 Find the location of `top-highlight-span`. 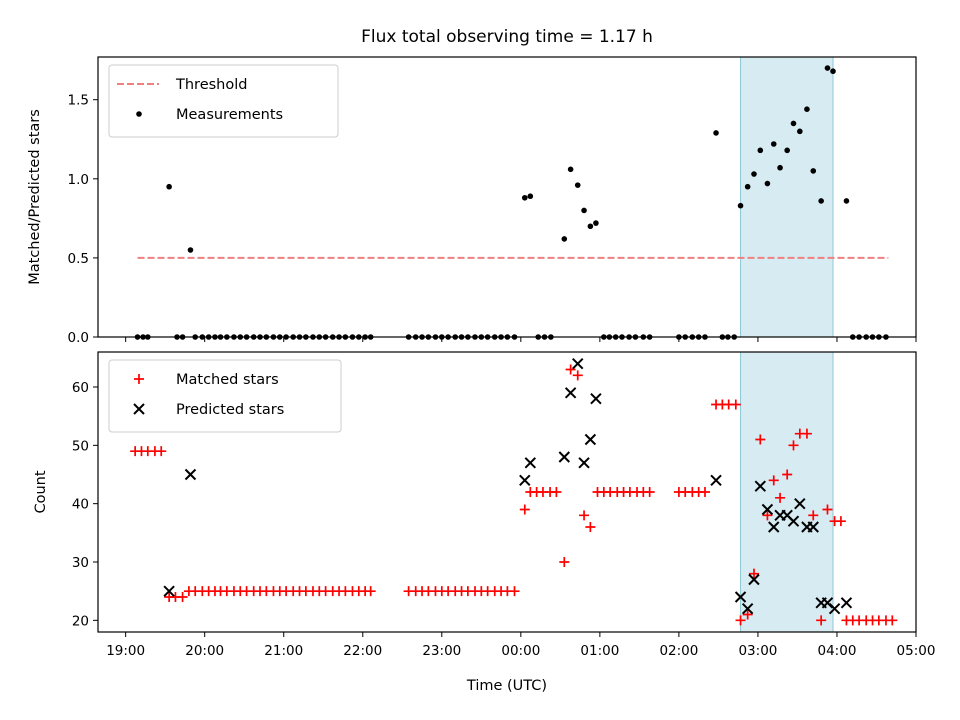

top-highlight-span is located at coordinates (787, 197).